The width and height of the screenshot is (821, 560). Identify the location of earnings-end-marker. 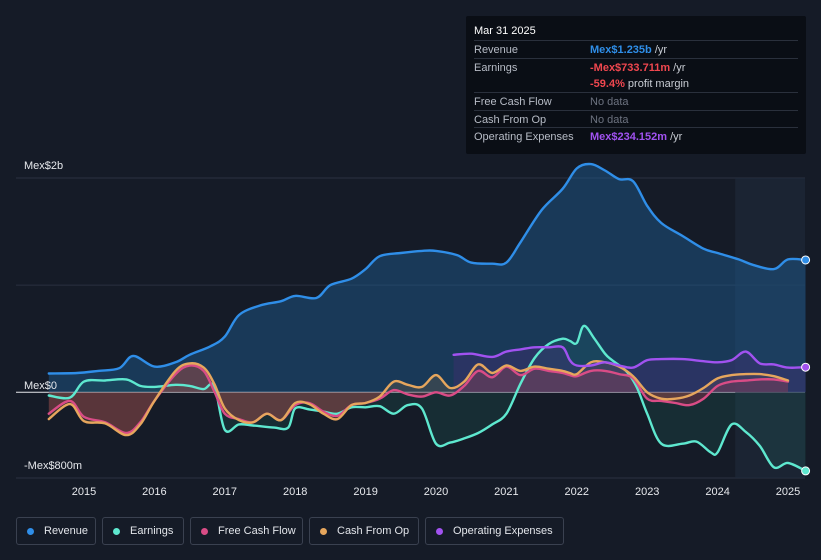
(806, 471).